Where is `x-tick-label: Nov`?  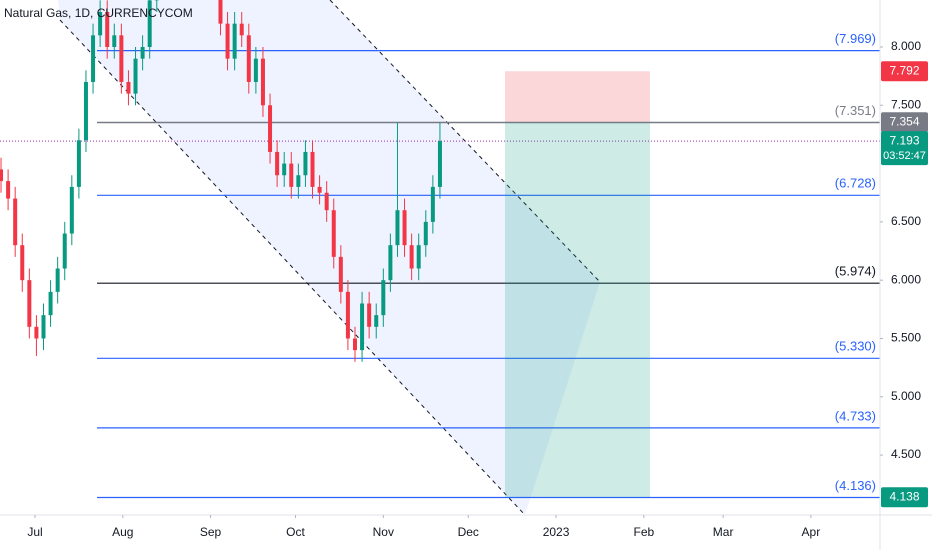
x-tick-label: Nov is located at coordinates (383, 532).